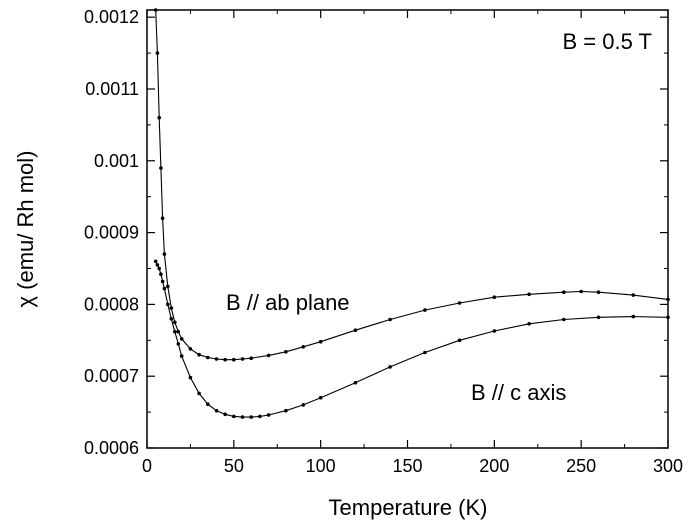  I want to click on x-tick-label: 300, so click(668, 466).